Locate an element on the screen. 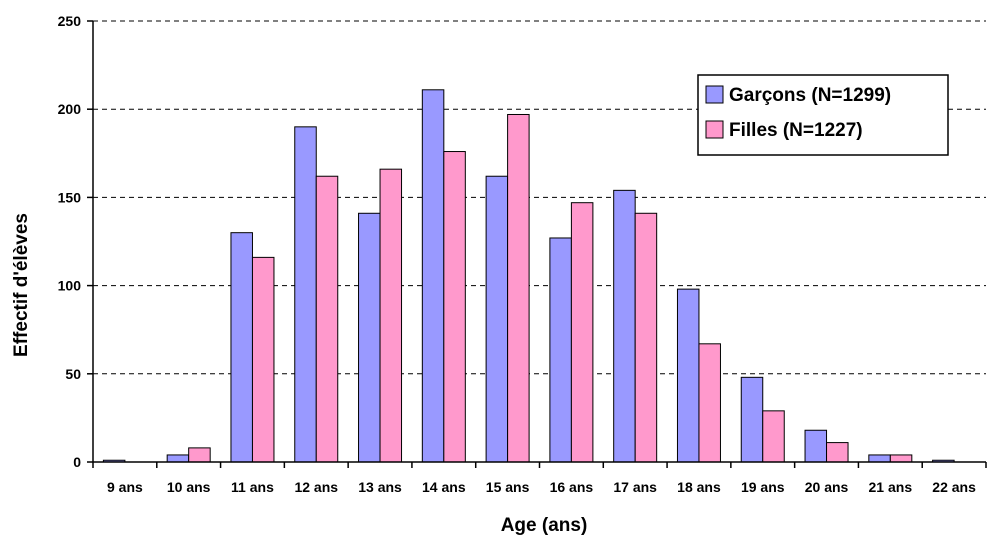 The height and width of the screenshot is (537, 990). y-tick-label: 150 is located at coordinates (70, 197).